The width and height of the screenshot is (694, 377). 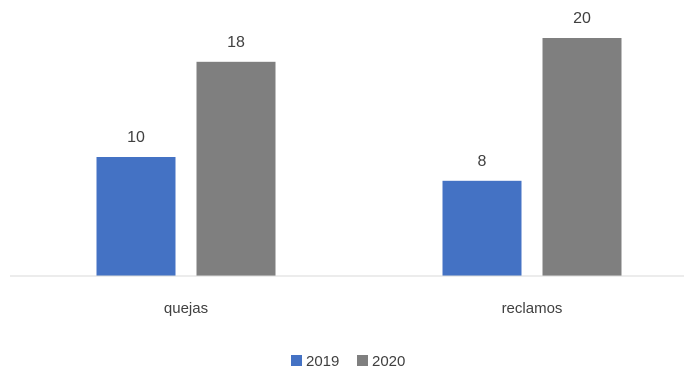 I want to click on legend-item-2020: 2020, so click(x=381, y=361).